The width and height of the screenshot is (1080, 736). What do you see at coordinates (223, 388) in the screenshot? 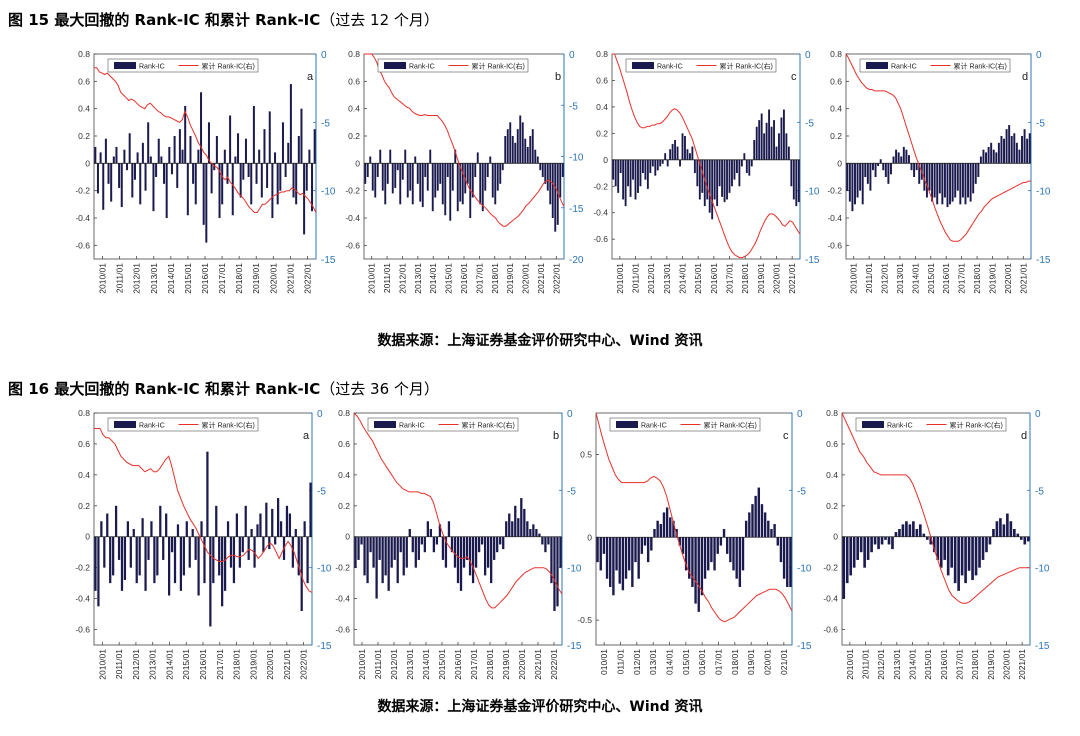
I see `figure-16-title: 图 16 最大回撤的 Rank-IC 和累计 Rank-IC（过去 36 个月）` at bounding box center [223, 388].